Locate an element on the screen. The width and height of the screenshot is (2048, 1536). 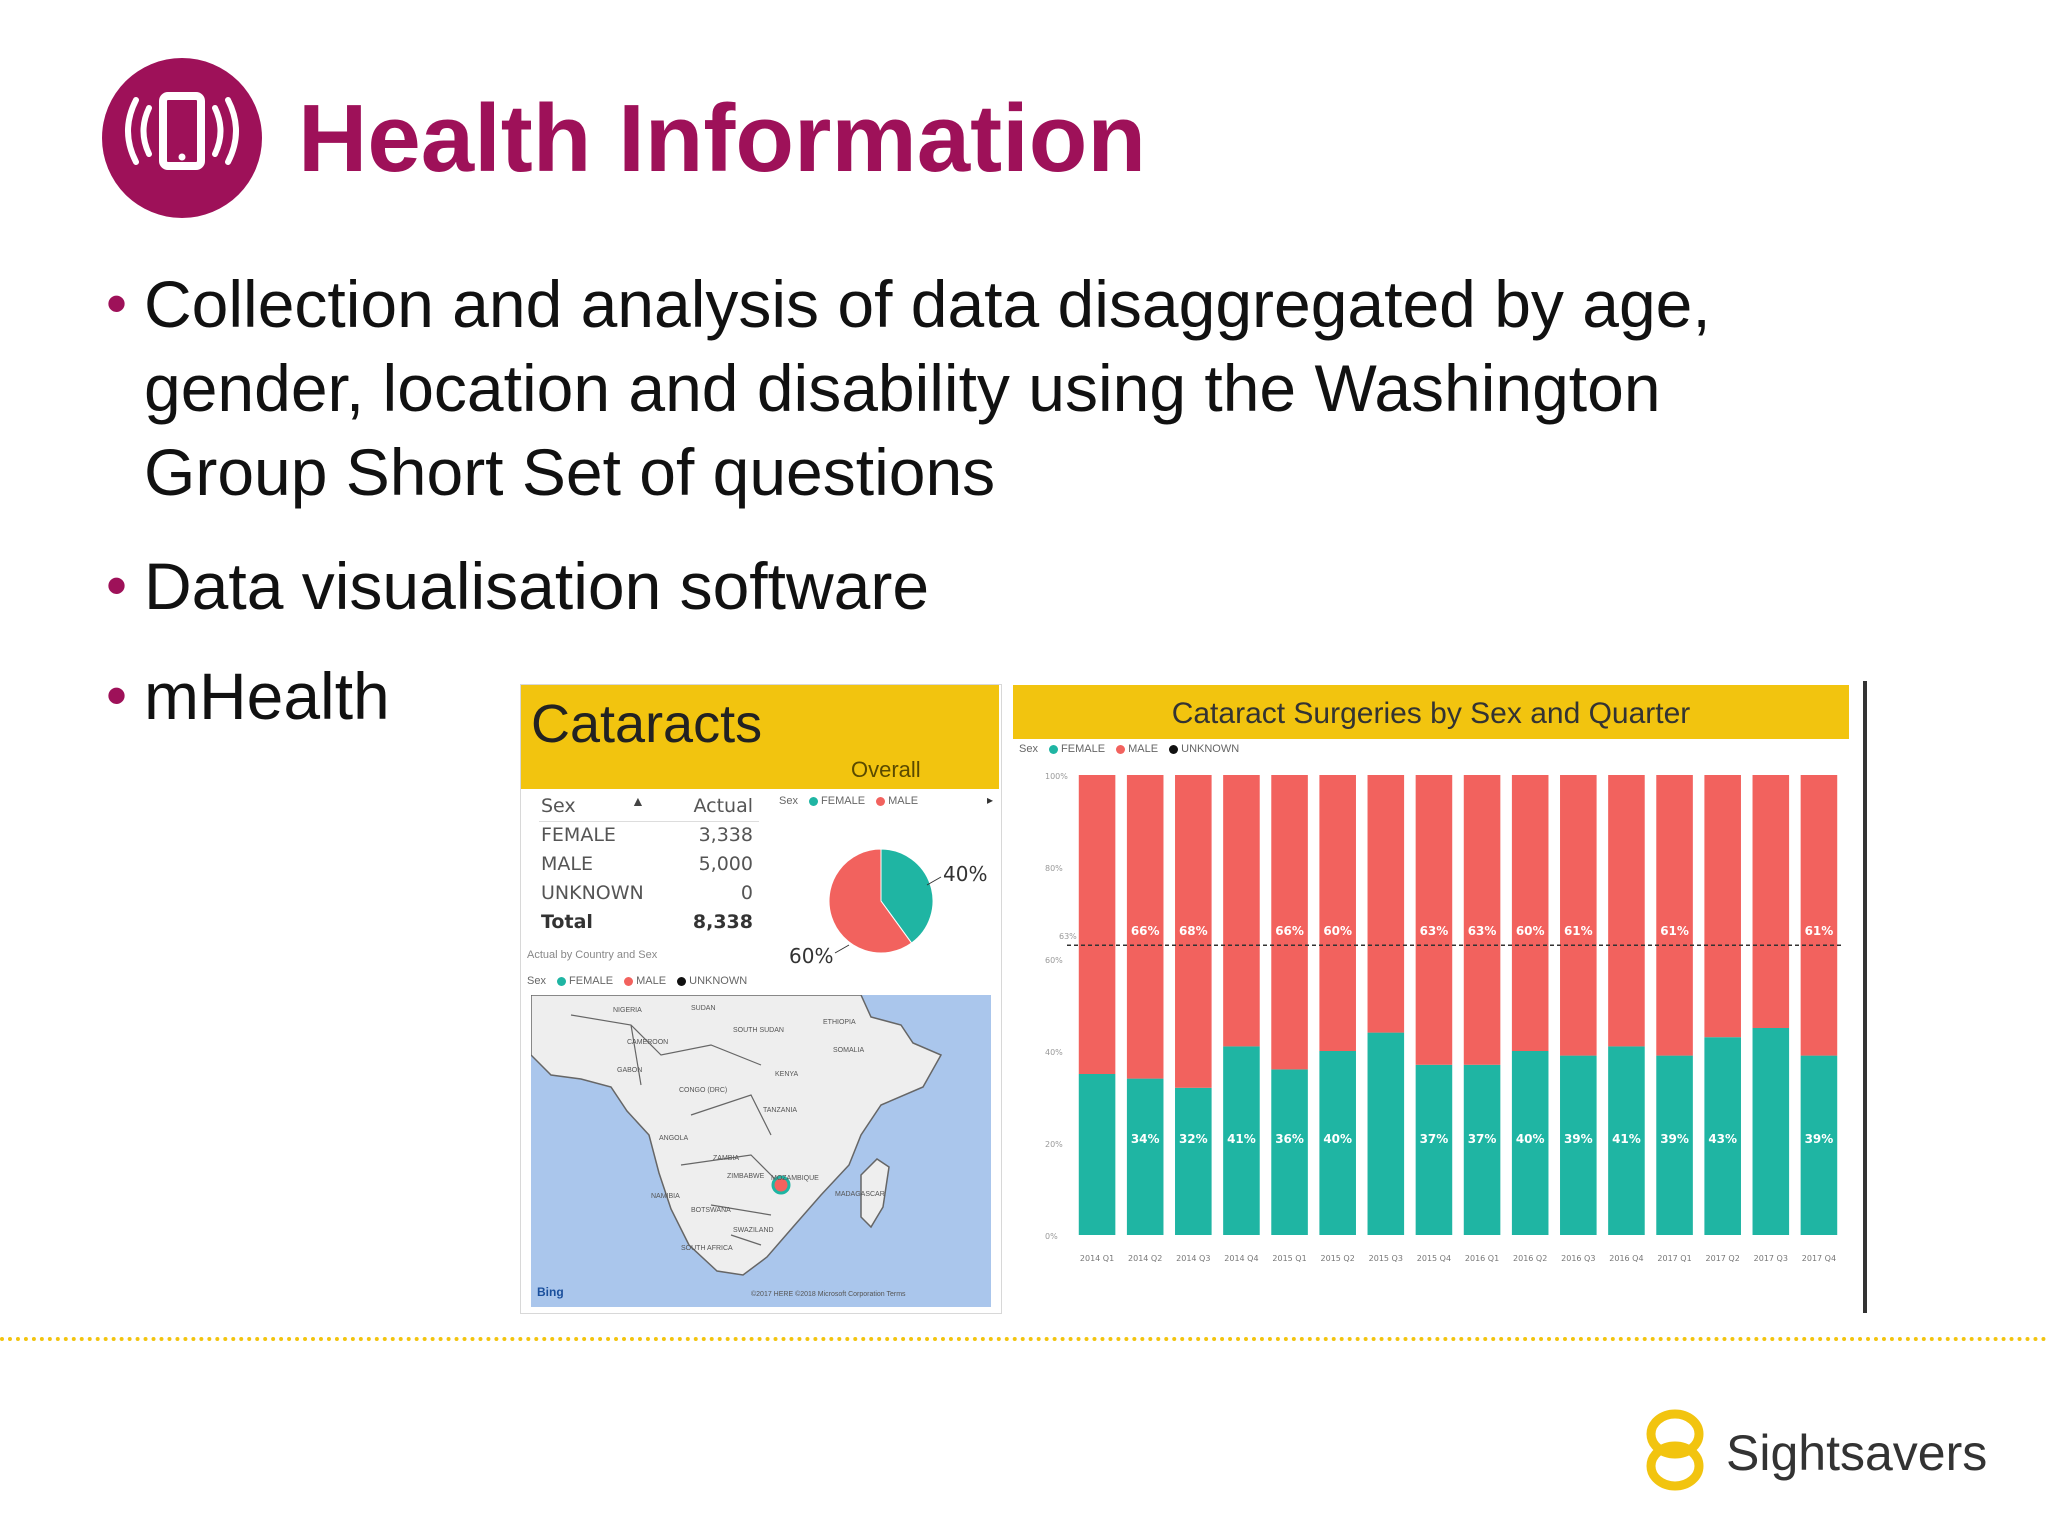
map-label: SOUTH SUDAN is located at coordinates (758, 1030).